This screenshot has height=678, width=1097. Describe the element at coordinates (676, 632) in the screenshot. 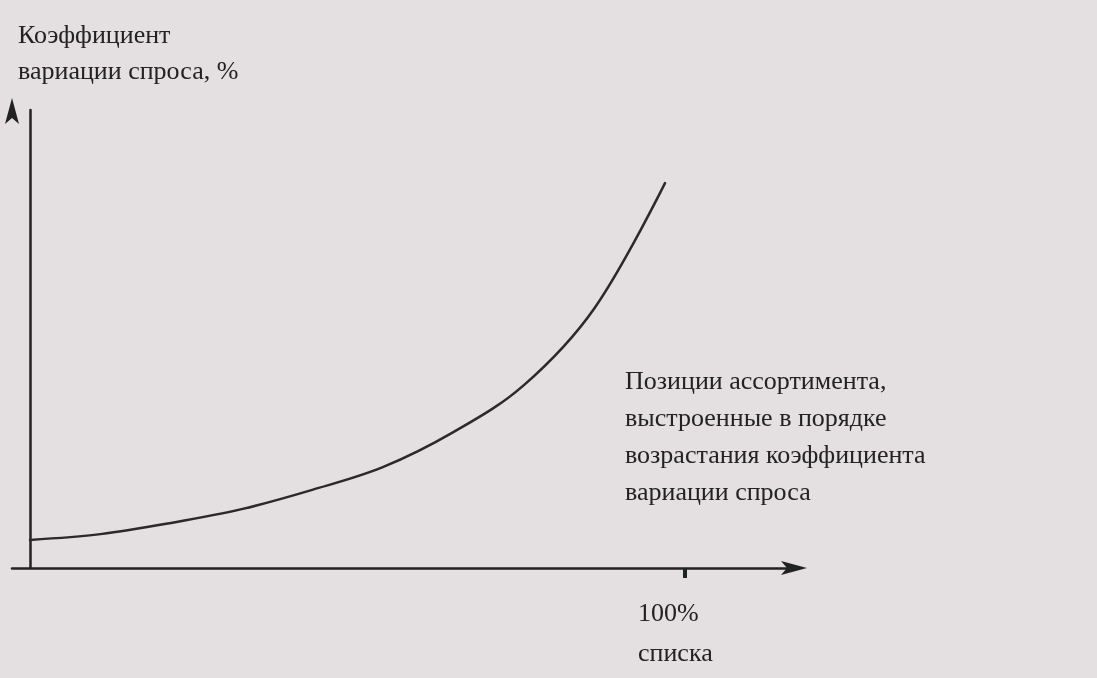

I see `text: 100% списка` at that location.